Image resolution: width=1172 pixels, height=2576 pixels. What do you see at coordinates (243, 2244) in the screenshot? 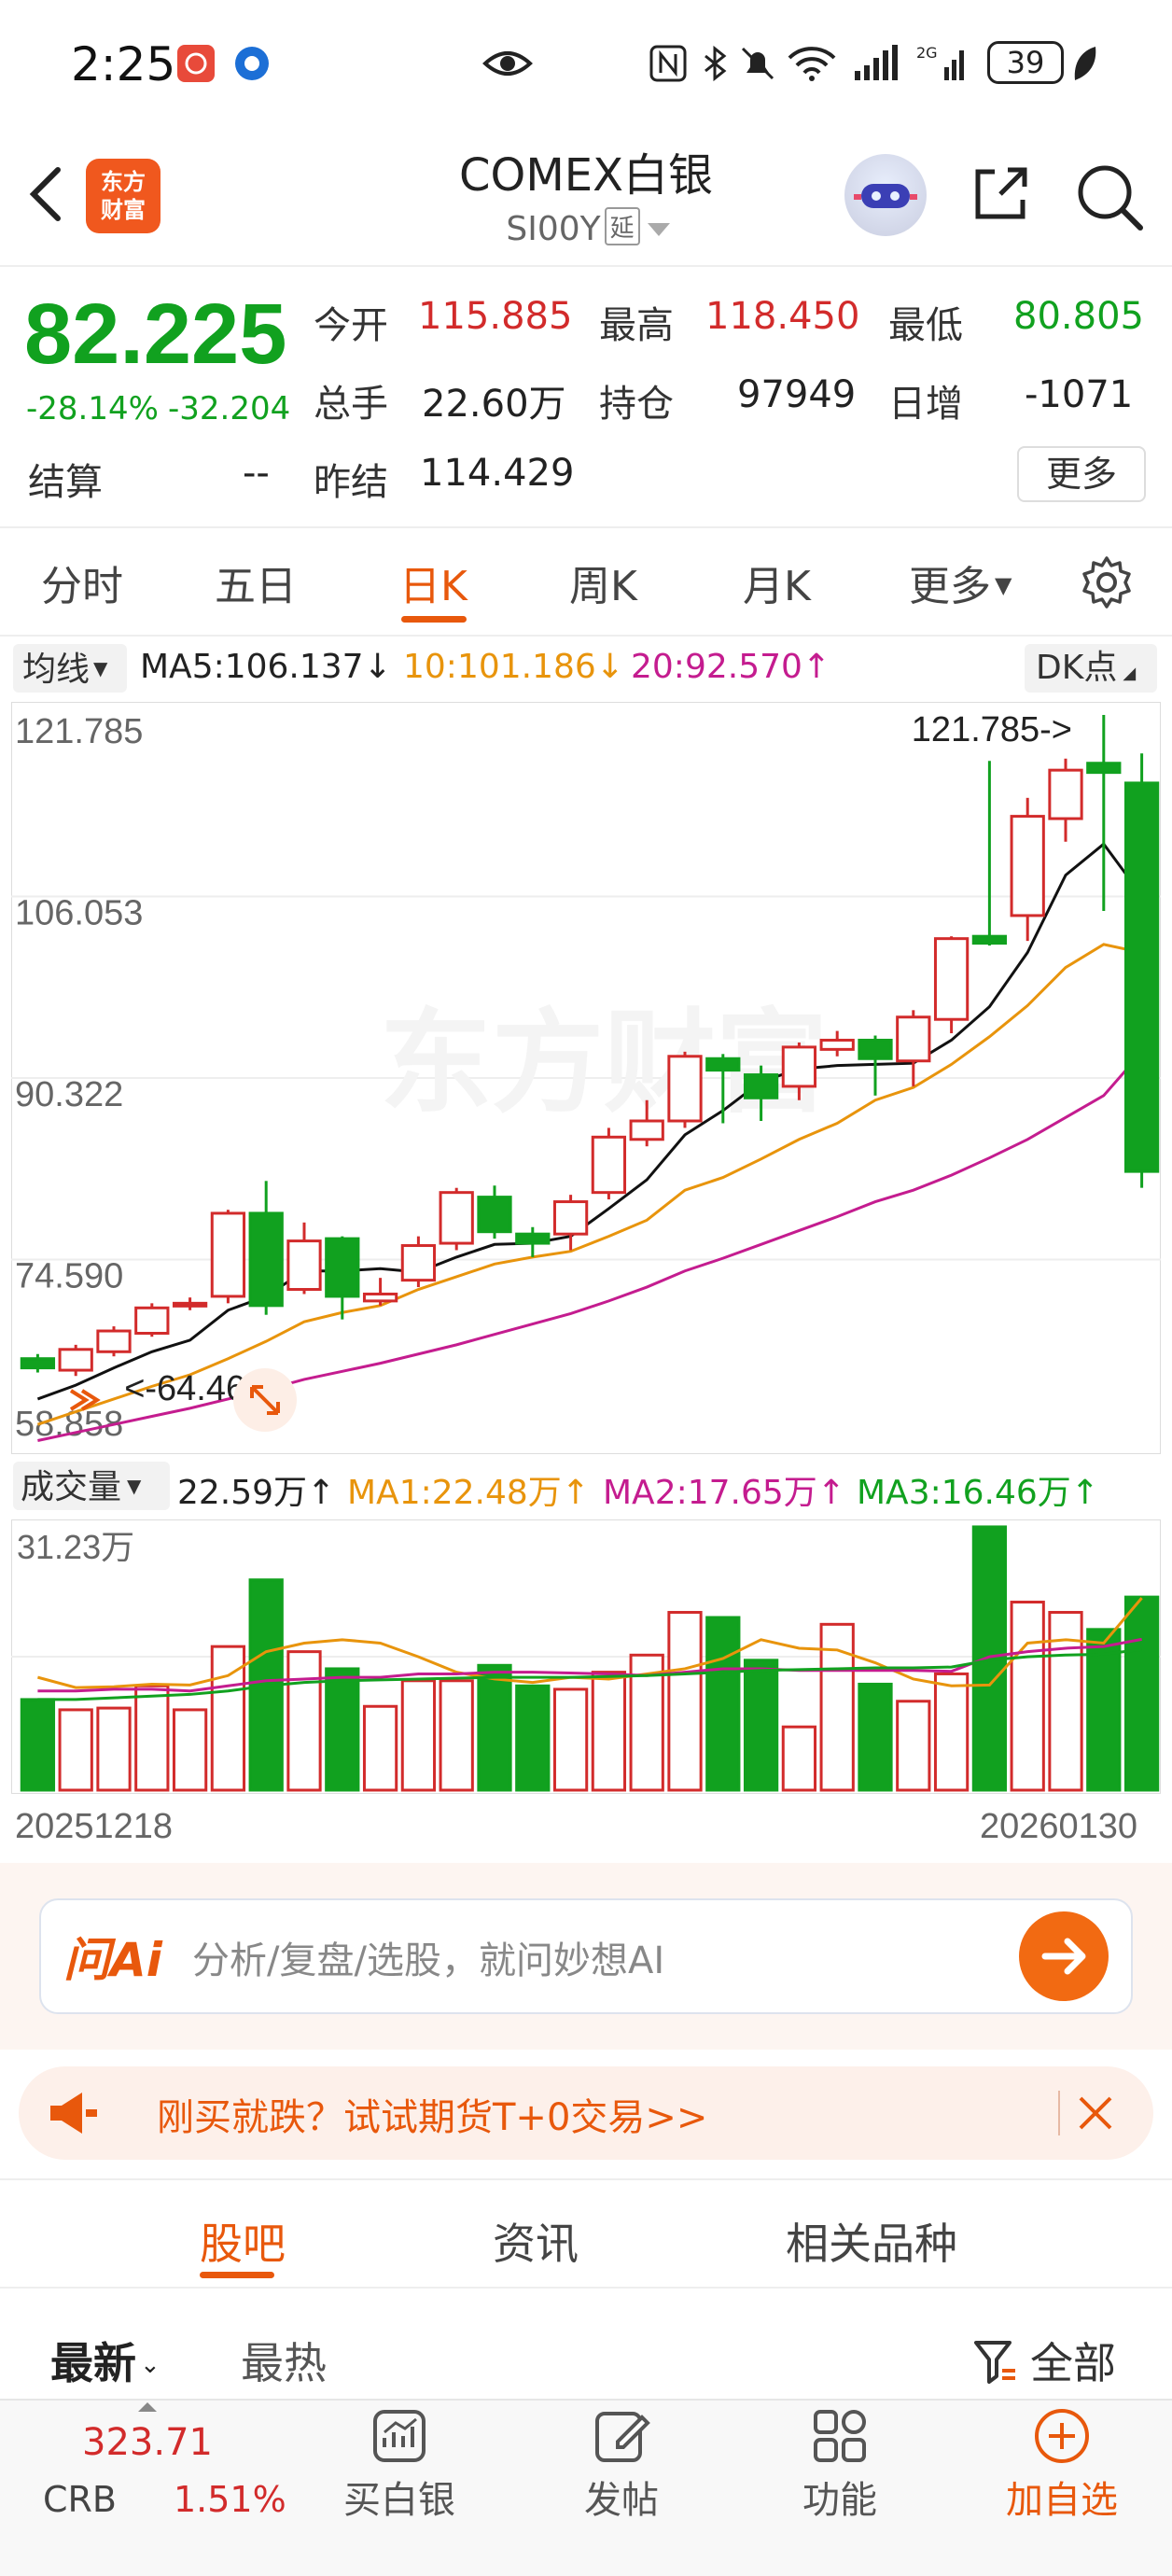
I see `tab-guba: 股吧` at bounding box center [243, 2244].